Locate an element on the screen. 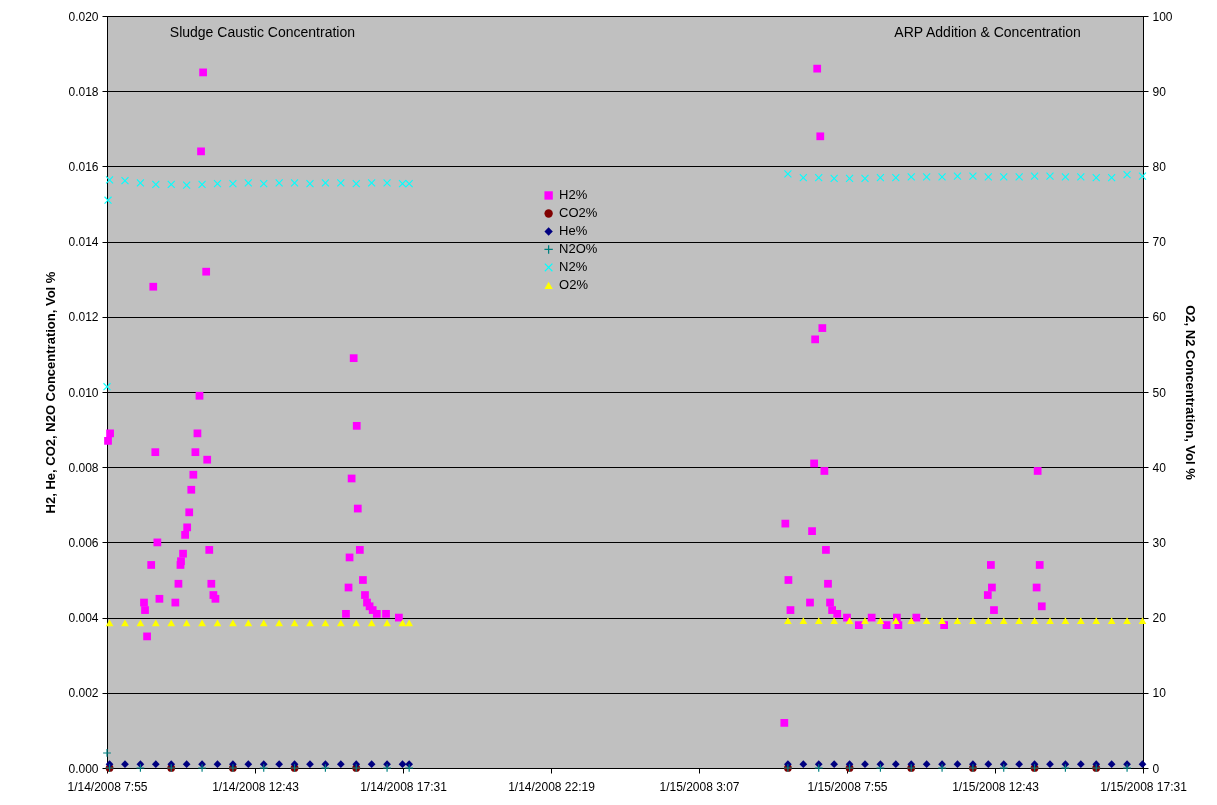 Image resolution: width=1217 pixels, height=805 pixels. y2-tick-label: 50 is located at coordinates (1159, 392).